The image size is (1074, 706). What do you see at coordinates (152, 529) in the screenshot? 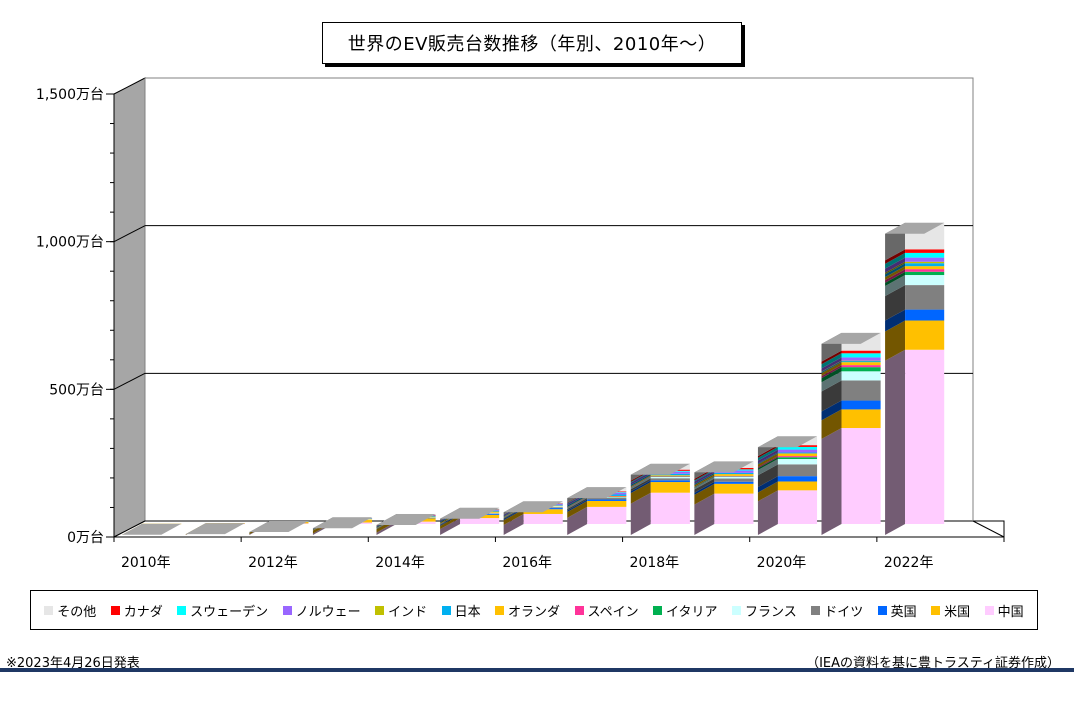
I see `bar-stack-2010年` at bounding box center [152, 529].